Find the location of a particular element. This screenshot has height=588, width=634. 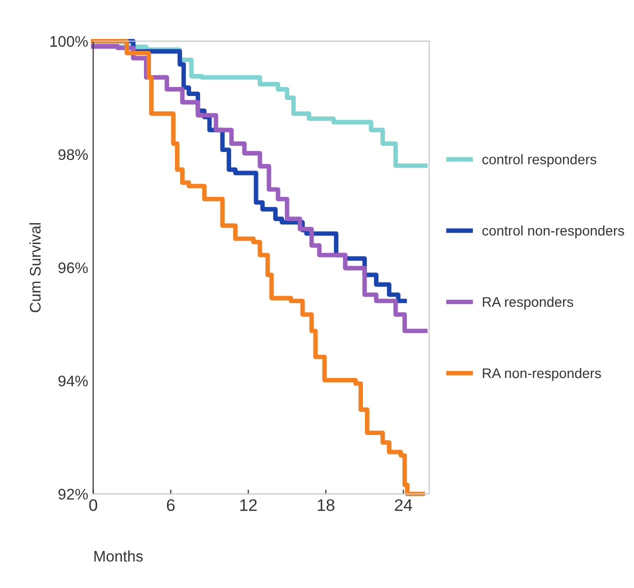

y-tick-label: 100% is located at coordinates (69, 41).